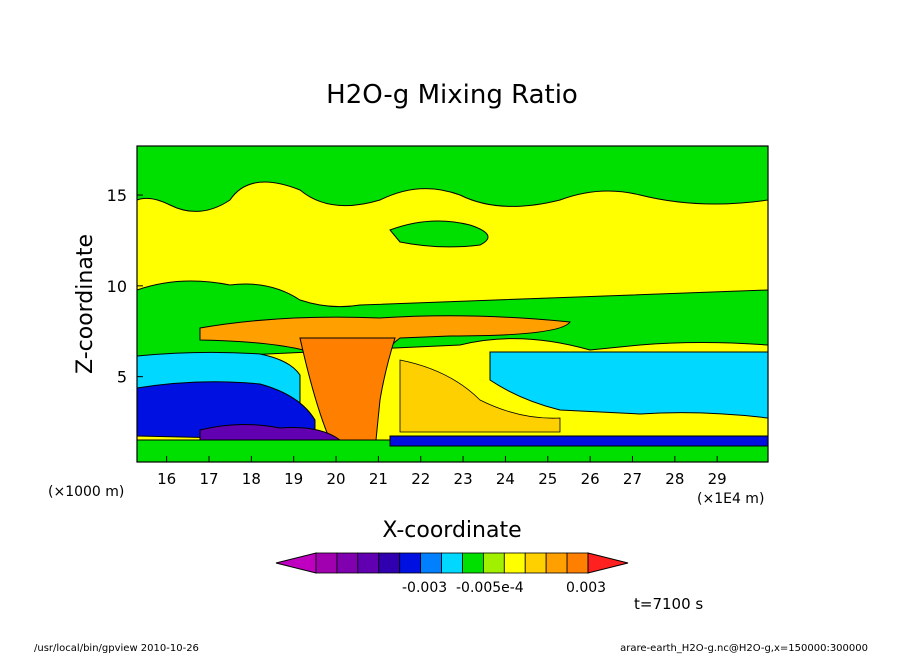 This screenshot has width=904, height=654. Describe the element at coordinates (86, 492) in the screenshot. I see `x-unit-left: (×1000 m)` at that location.